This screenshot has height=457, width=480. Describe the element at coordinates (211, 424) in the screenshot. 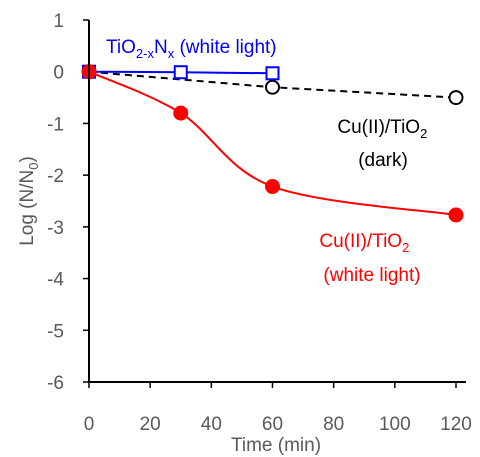

I see `x-tick-label: 40` at that location.